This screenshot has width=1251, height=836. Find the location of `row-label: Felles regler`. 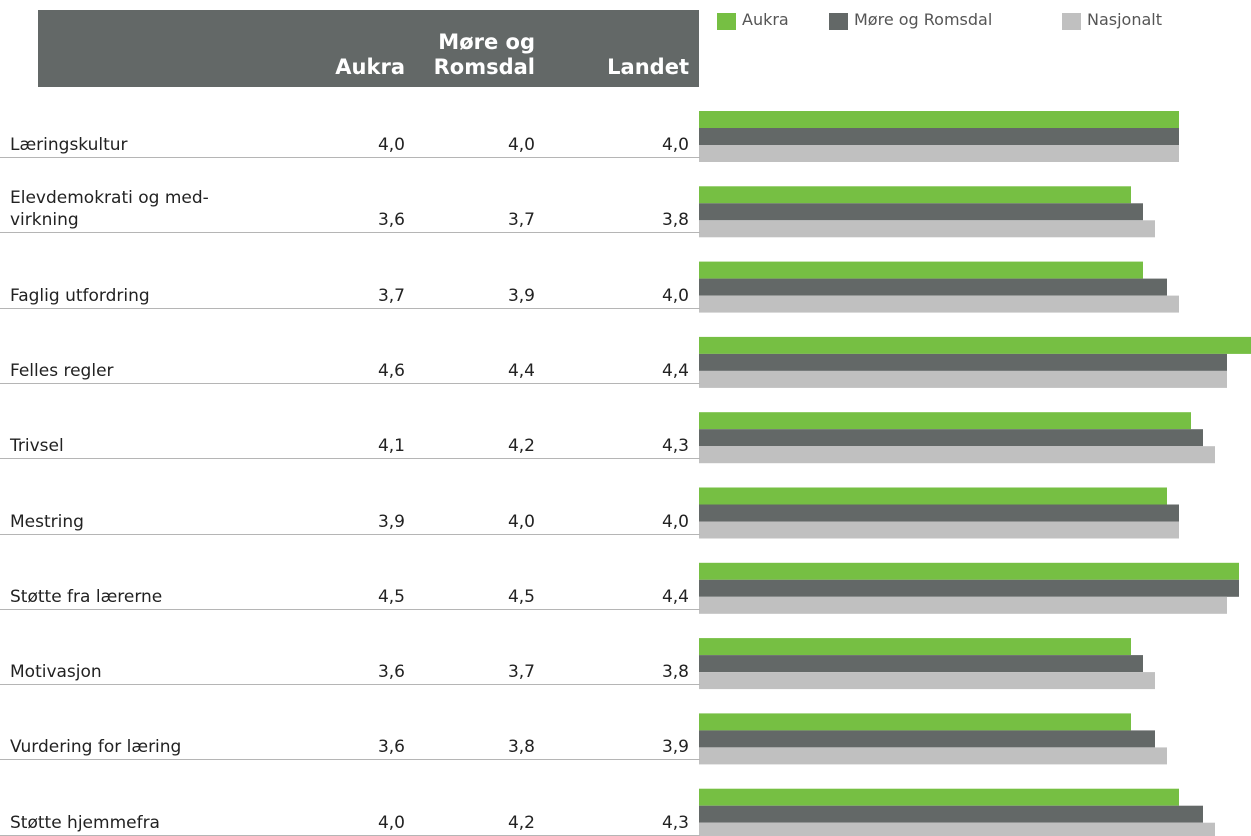

row-label: Felles regler is located at coordinates (62, 370).